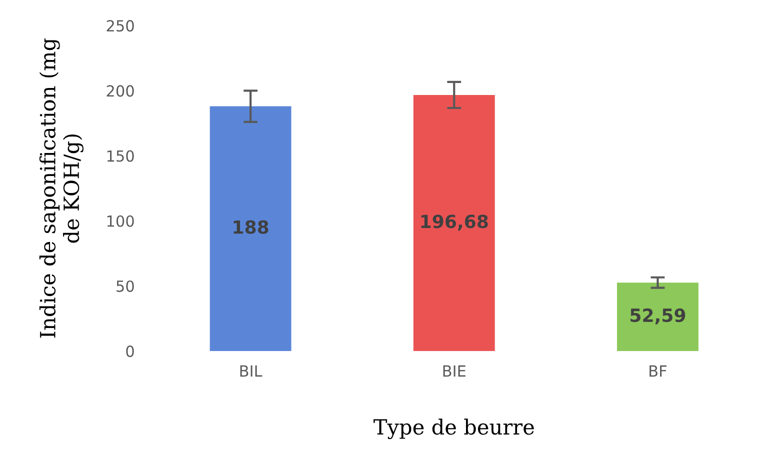 This screenshot has width=783, height=465. What do you see at coordinates (454, 429) in the screenshot?
I see `x-axis-title: Type de beurre` at bounding box center [454, 429].